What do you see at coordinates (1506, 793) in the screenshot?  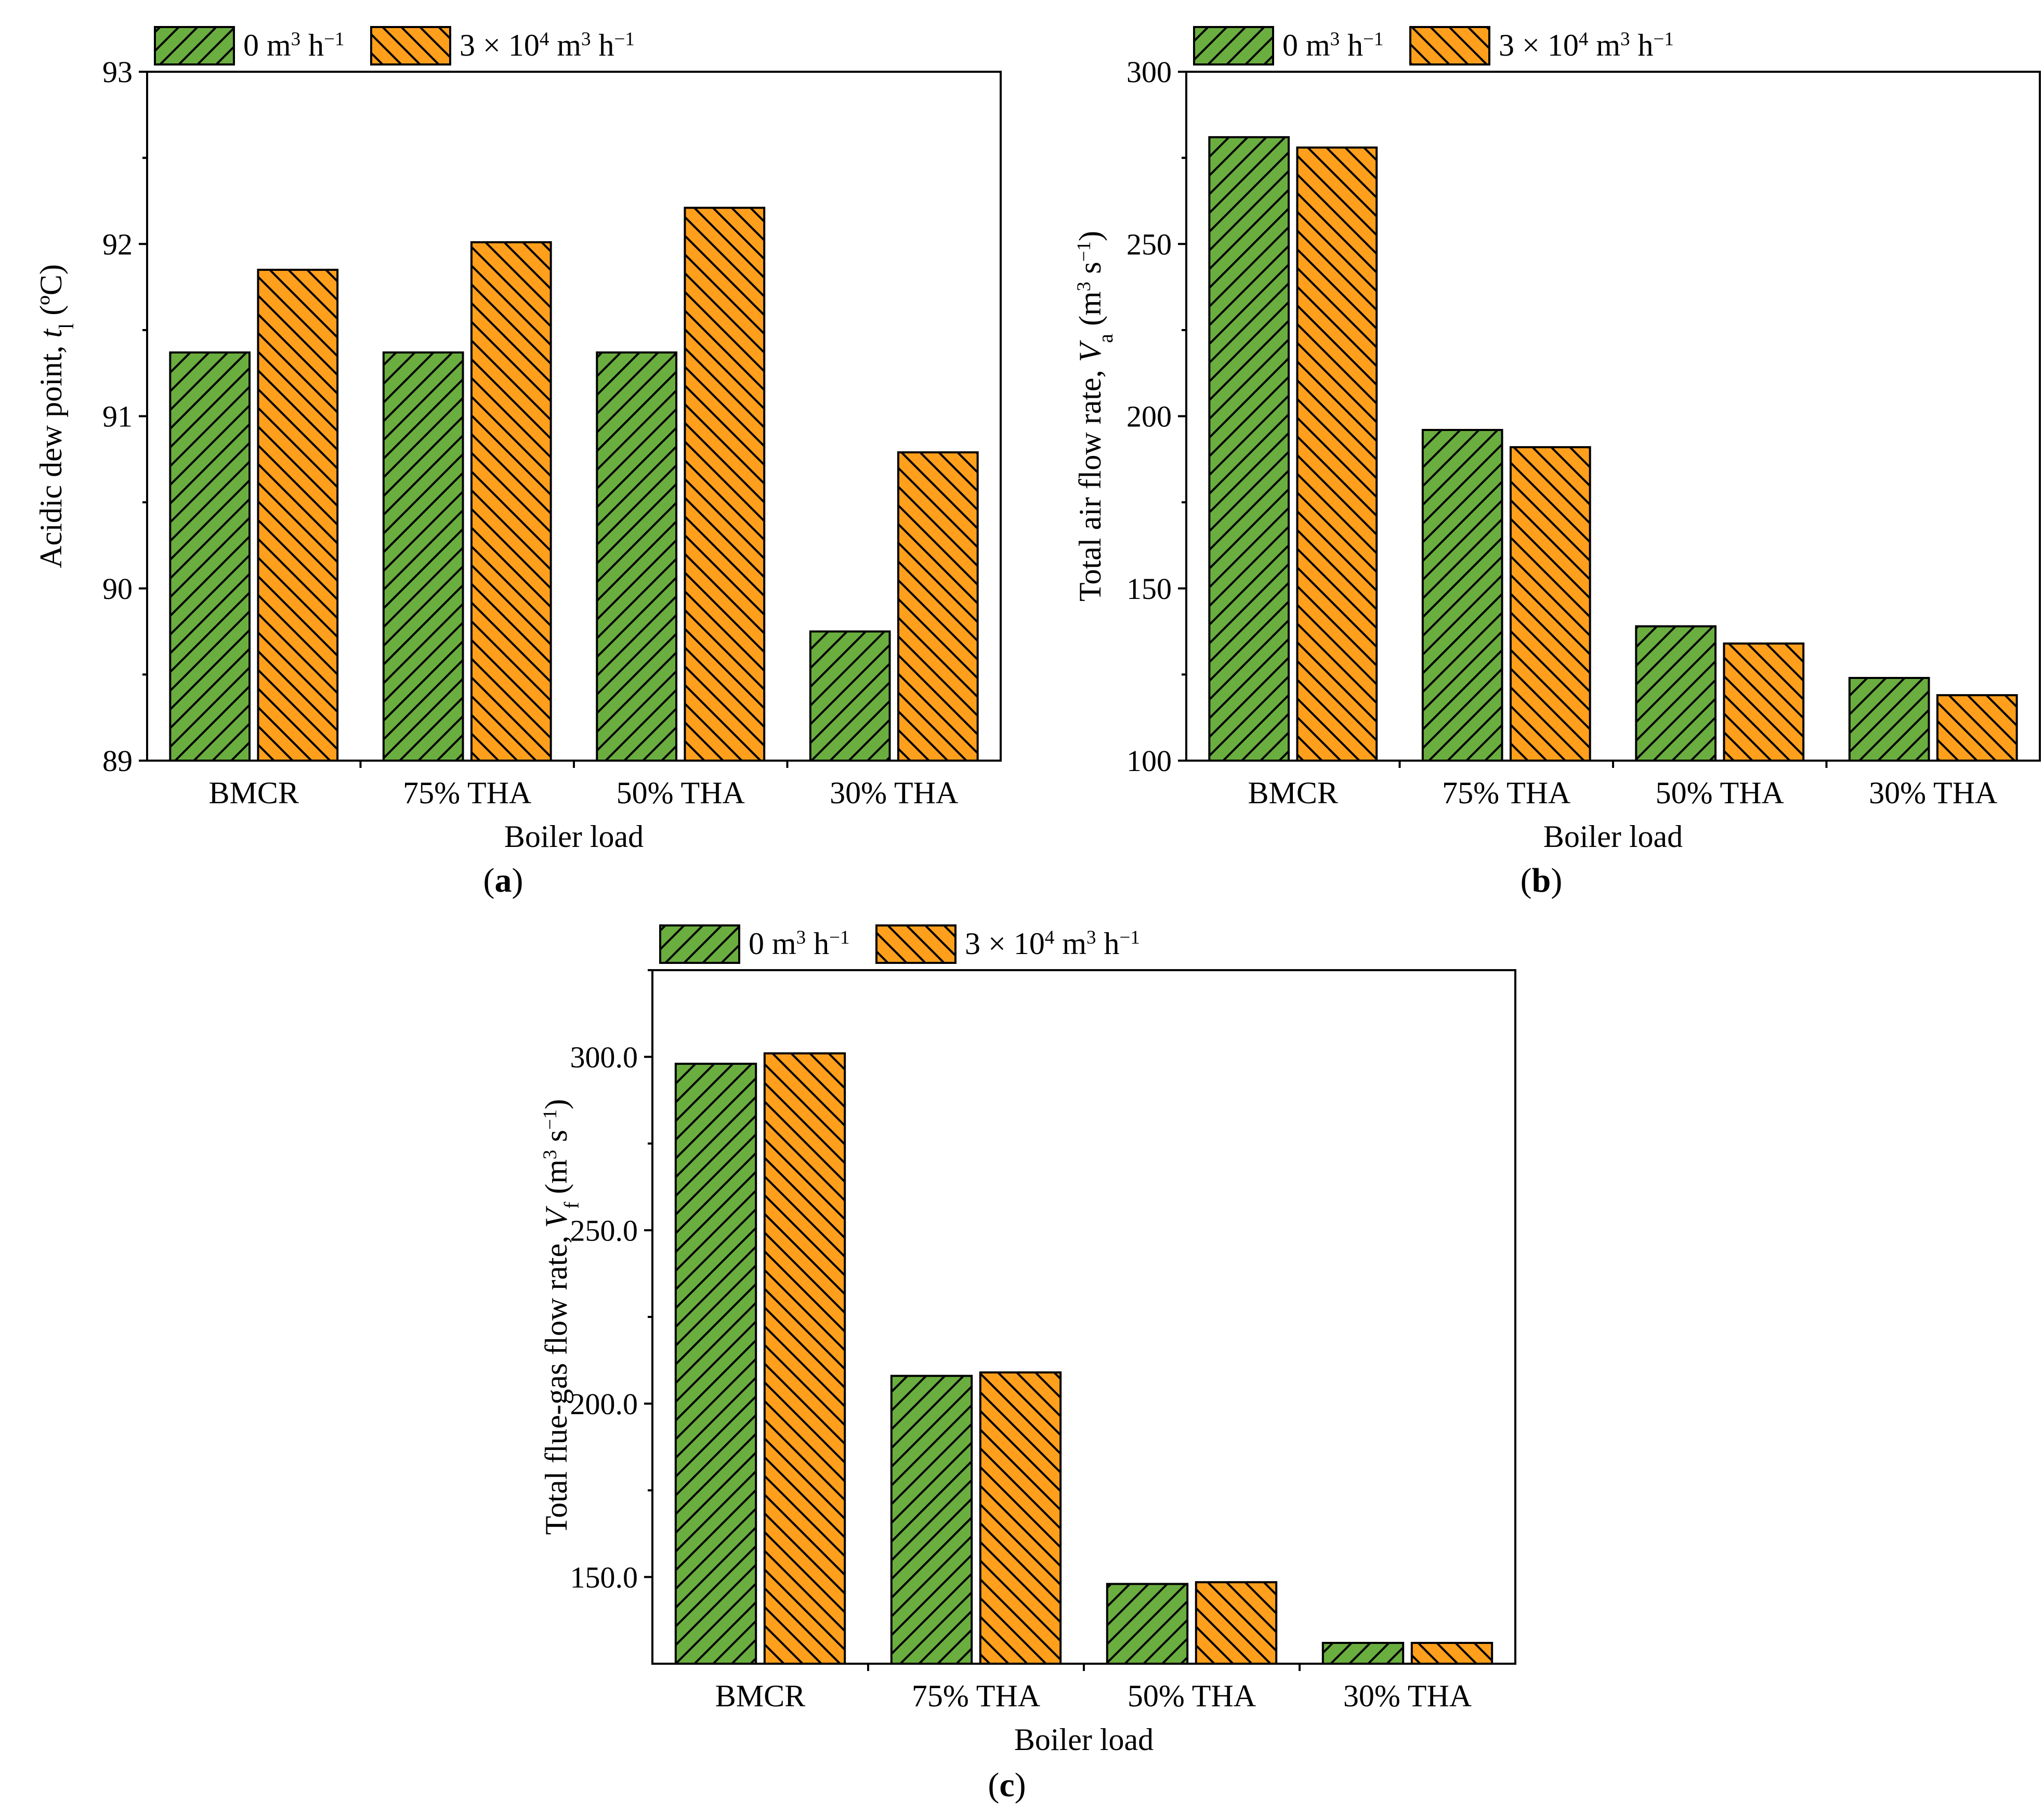 I see `x-tick-label-b: 75% THA` at bounding box center [1506, 793].